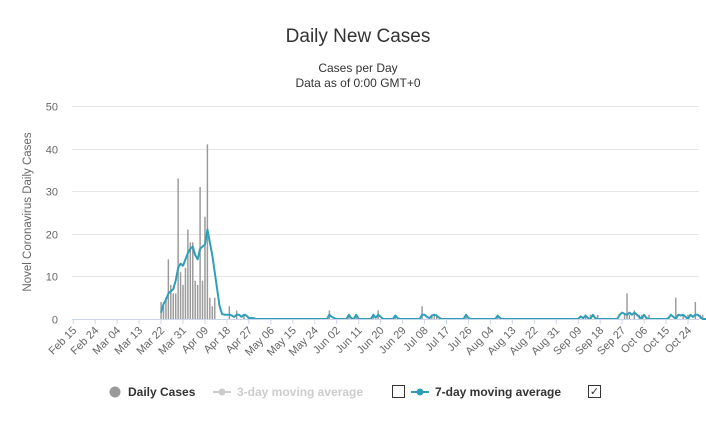 The height and width of the screenshot is (438, 706). What do you see at coordinates (28, 211) in the screenshot?
I see `y-axis-label: Novel Coronavirus Daily Cases` at bounding box center [28, 211].